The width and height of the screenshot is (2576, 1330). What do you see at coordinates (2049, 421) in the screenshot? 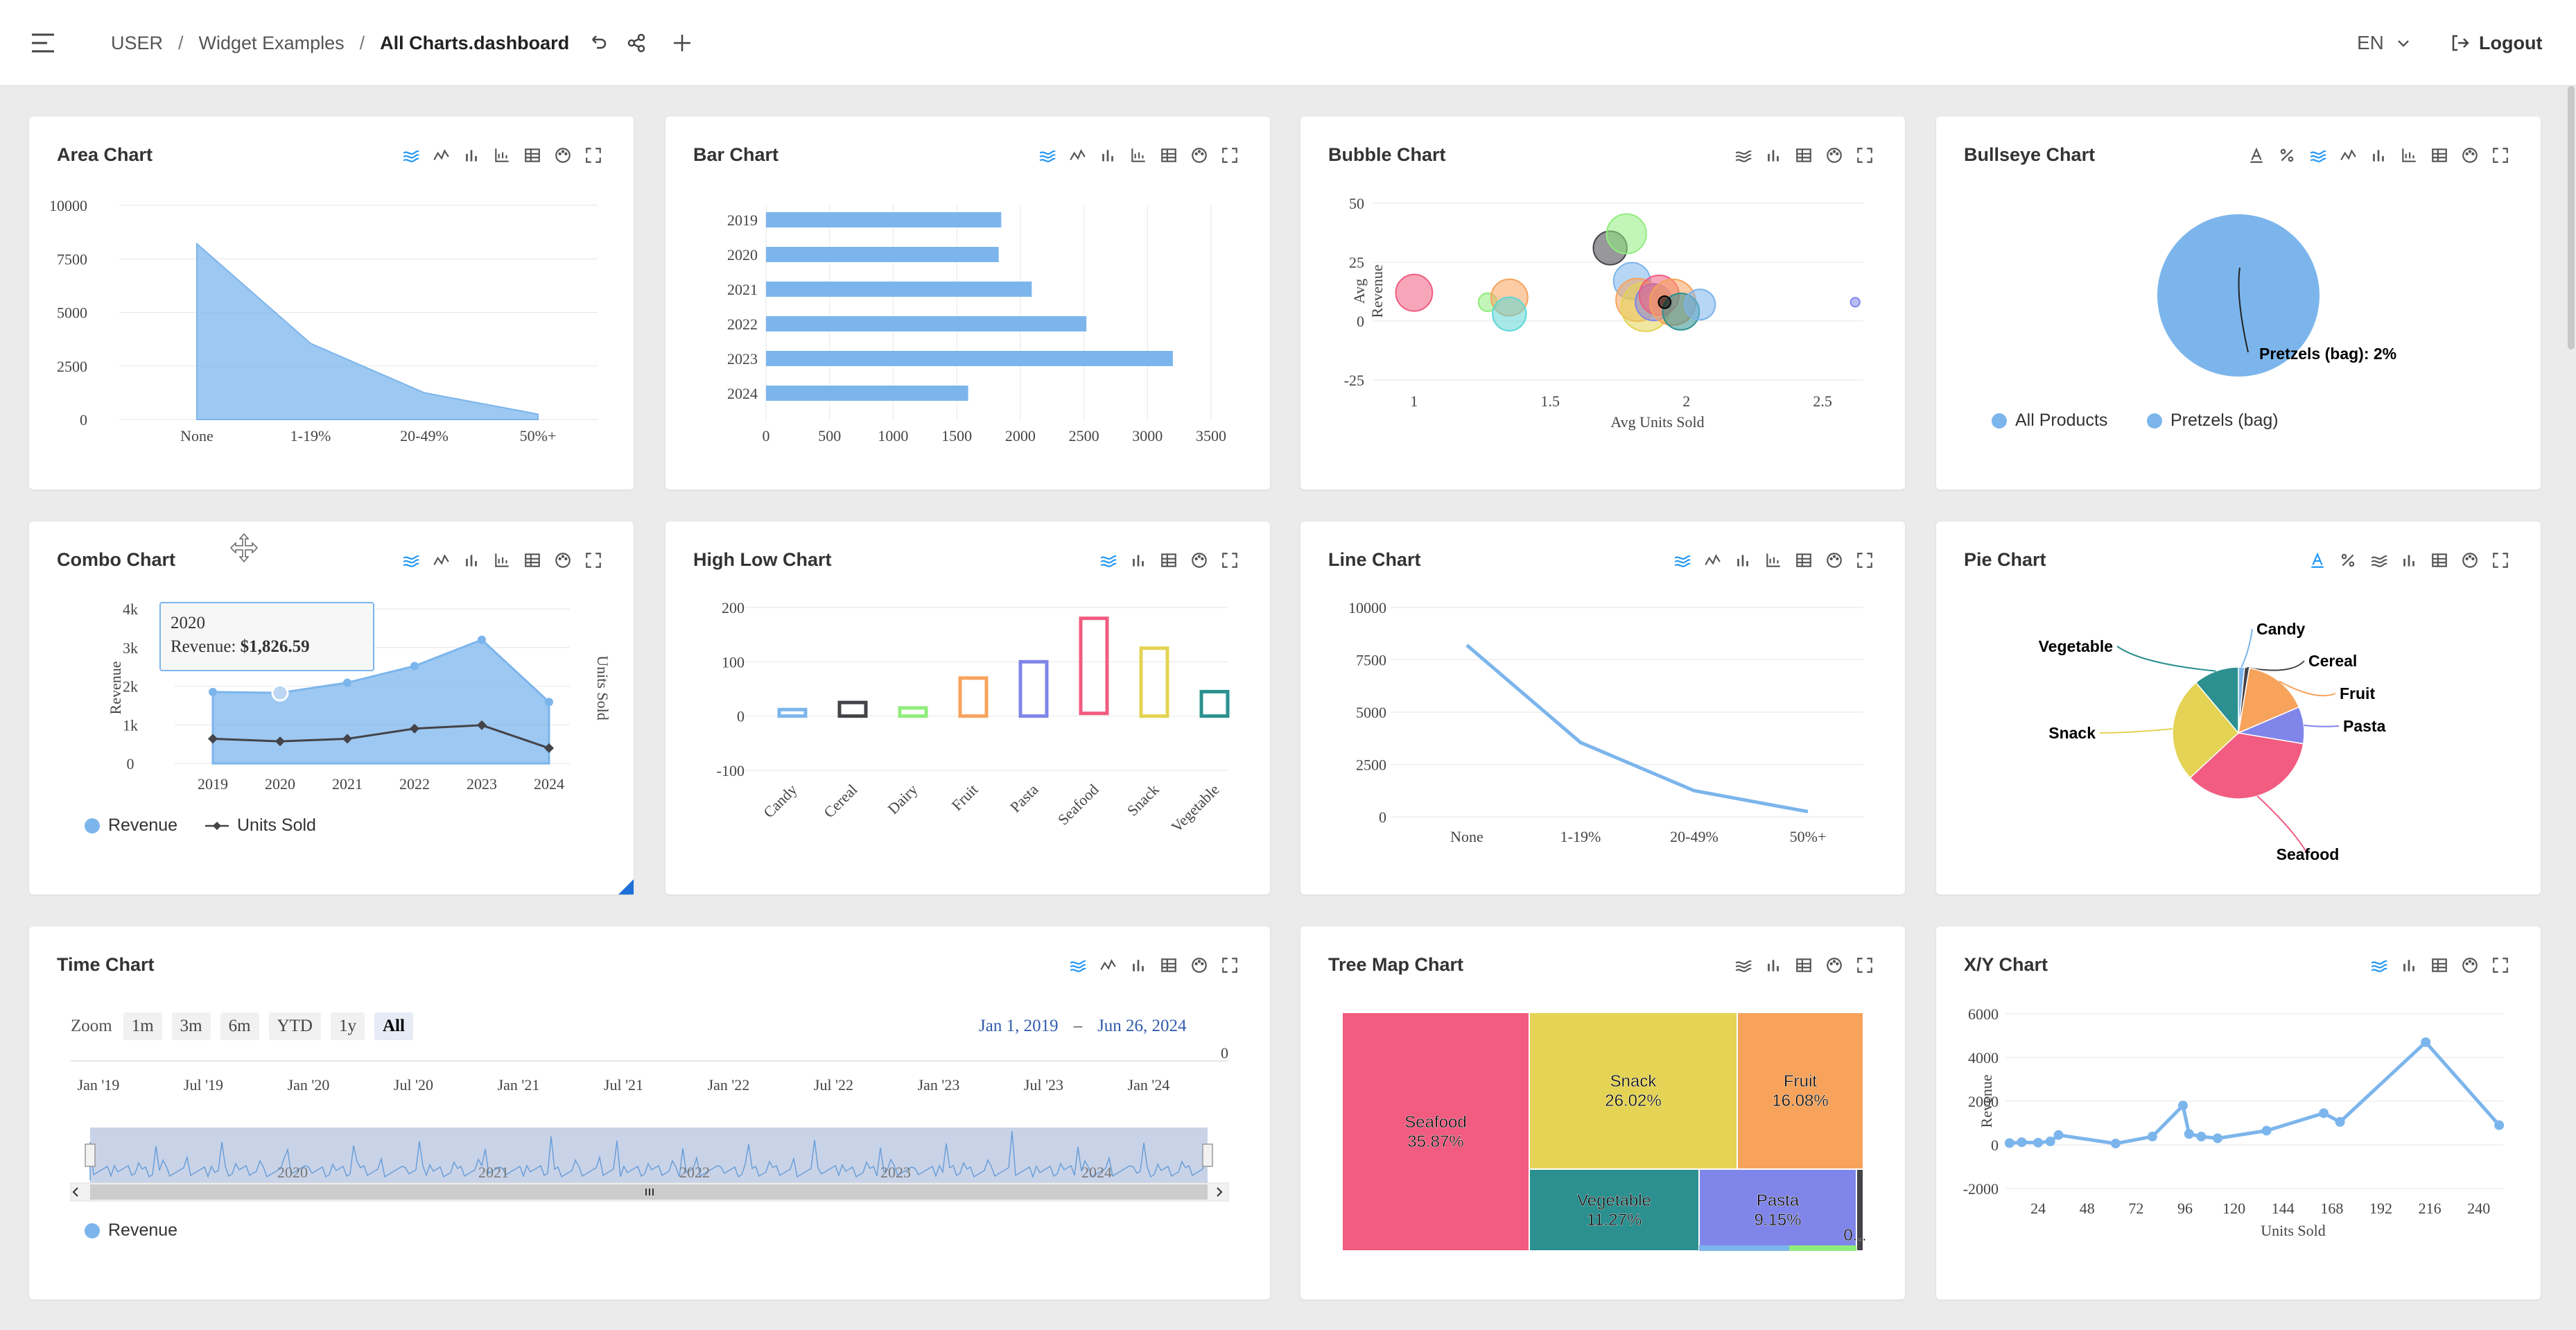
I see `legend-item: All Products` at bounding box center [2049, 421].